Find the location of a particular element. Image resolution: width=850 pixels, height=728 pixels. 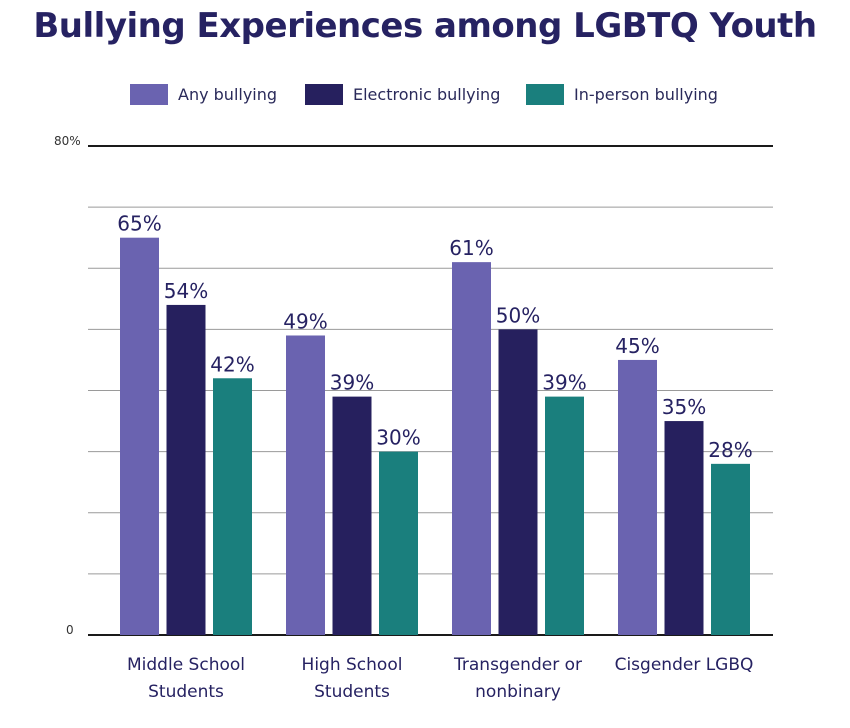

legend-label-in-person: In-person bullying is located at coordinates (646, 94).